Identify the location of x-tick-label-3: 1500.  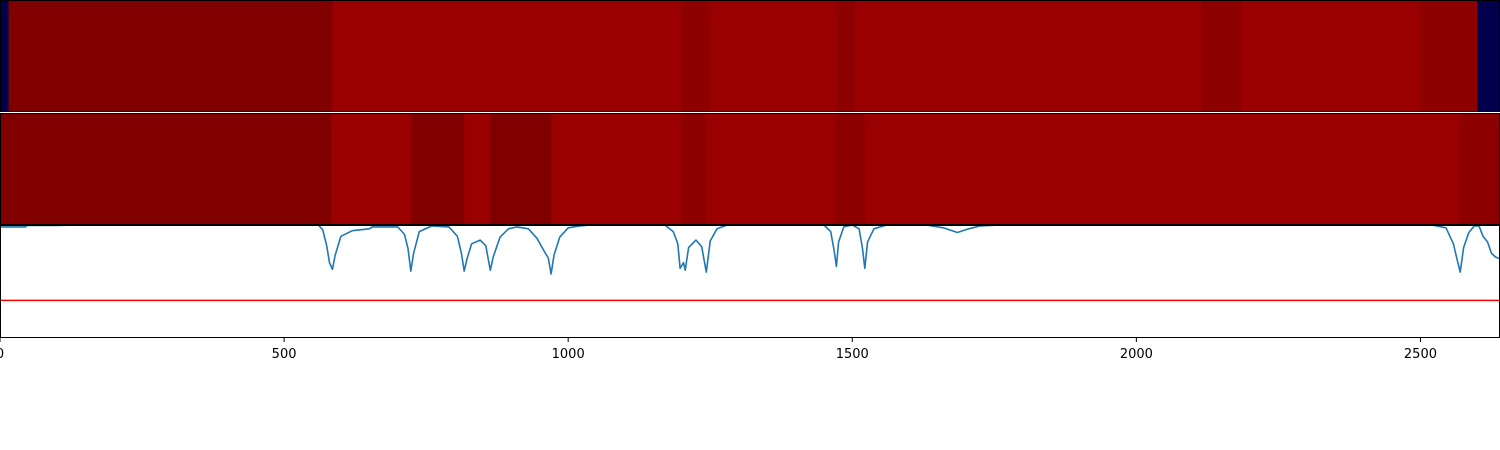
(852, 354).